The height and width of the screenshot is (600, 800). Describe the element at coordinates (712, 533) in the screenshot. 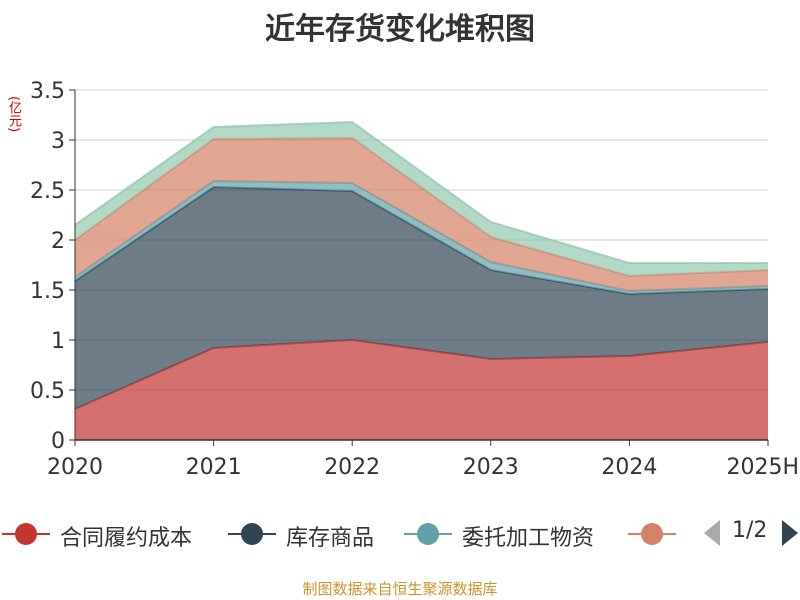

I see `legend-prev-page-icon` at that location.